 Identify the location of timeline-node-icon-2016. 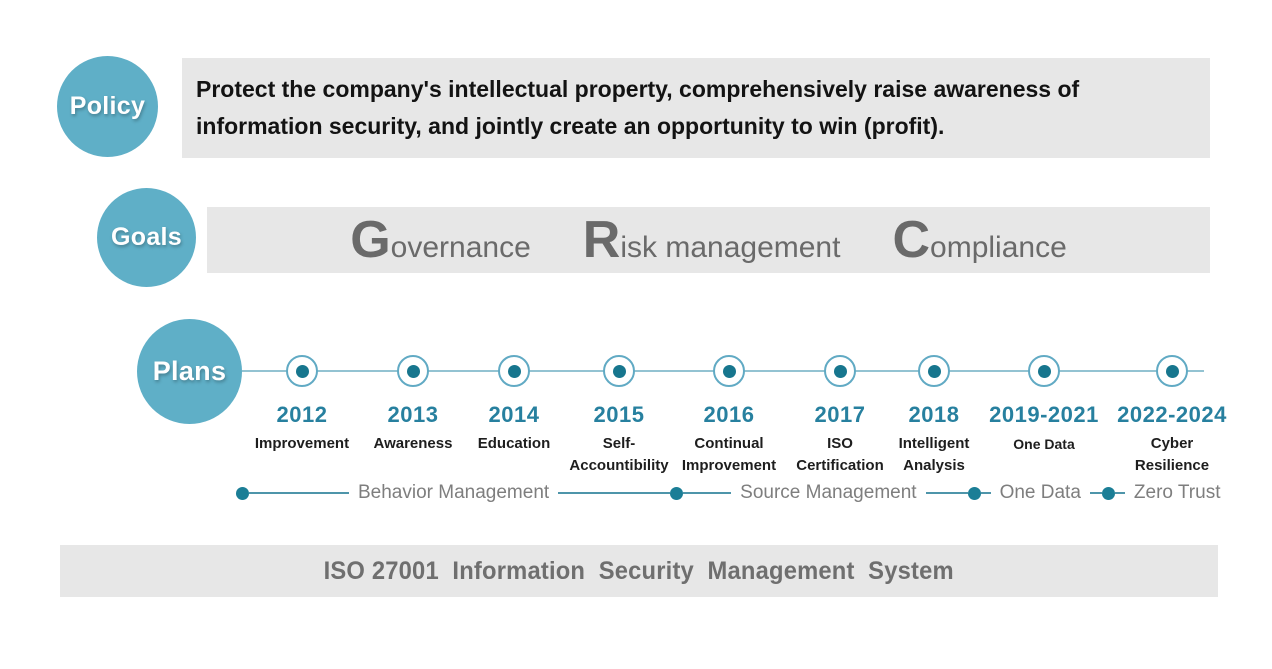
(729, 371).